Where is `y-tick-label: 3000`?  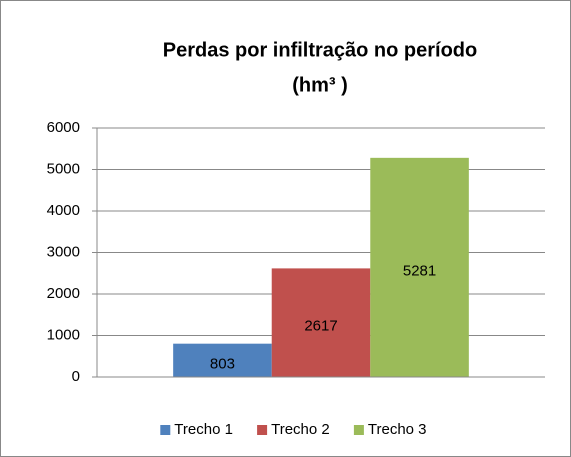 y-tick-label: 3000 is located at coordinates (63, 251).